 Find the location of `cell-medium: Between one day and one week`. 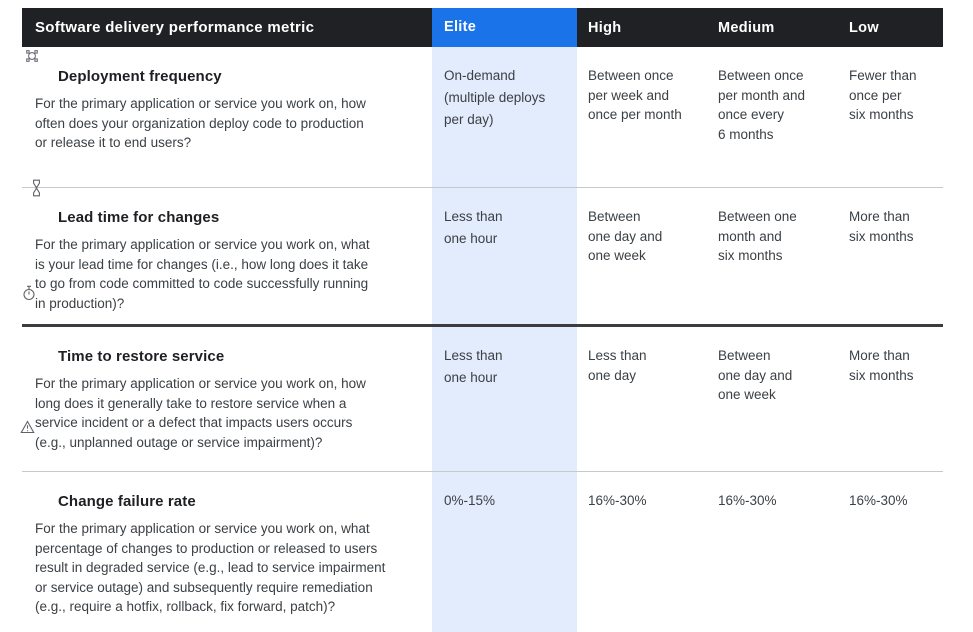

cell-medium: Between one day and one week is located at coordinates (755, 375).